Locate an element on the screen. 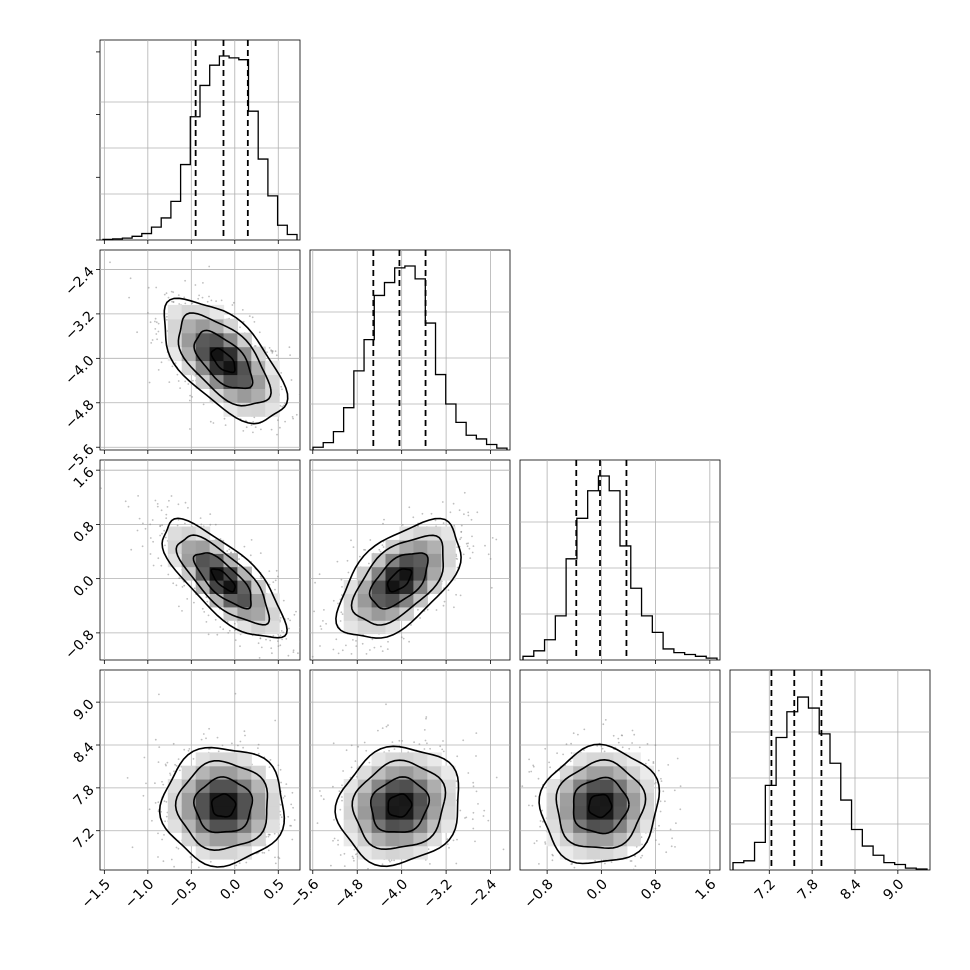  y-tick-label: −4.8 is located at coordinates (79, 414).